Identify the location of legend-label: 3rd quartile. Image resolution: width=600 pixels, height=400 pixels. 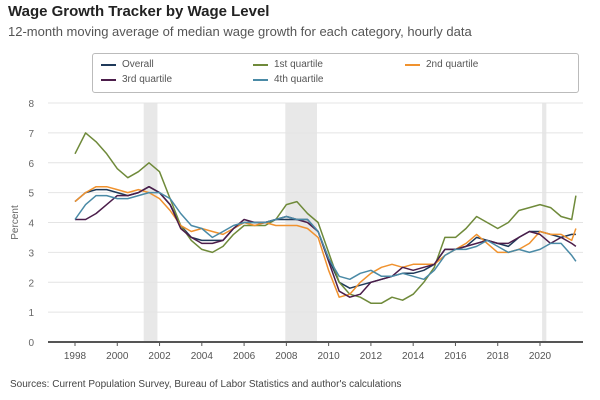
(147, 79).